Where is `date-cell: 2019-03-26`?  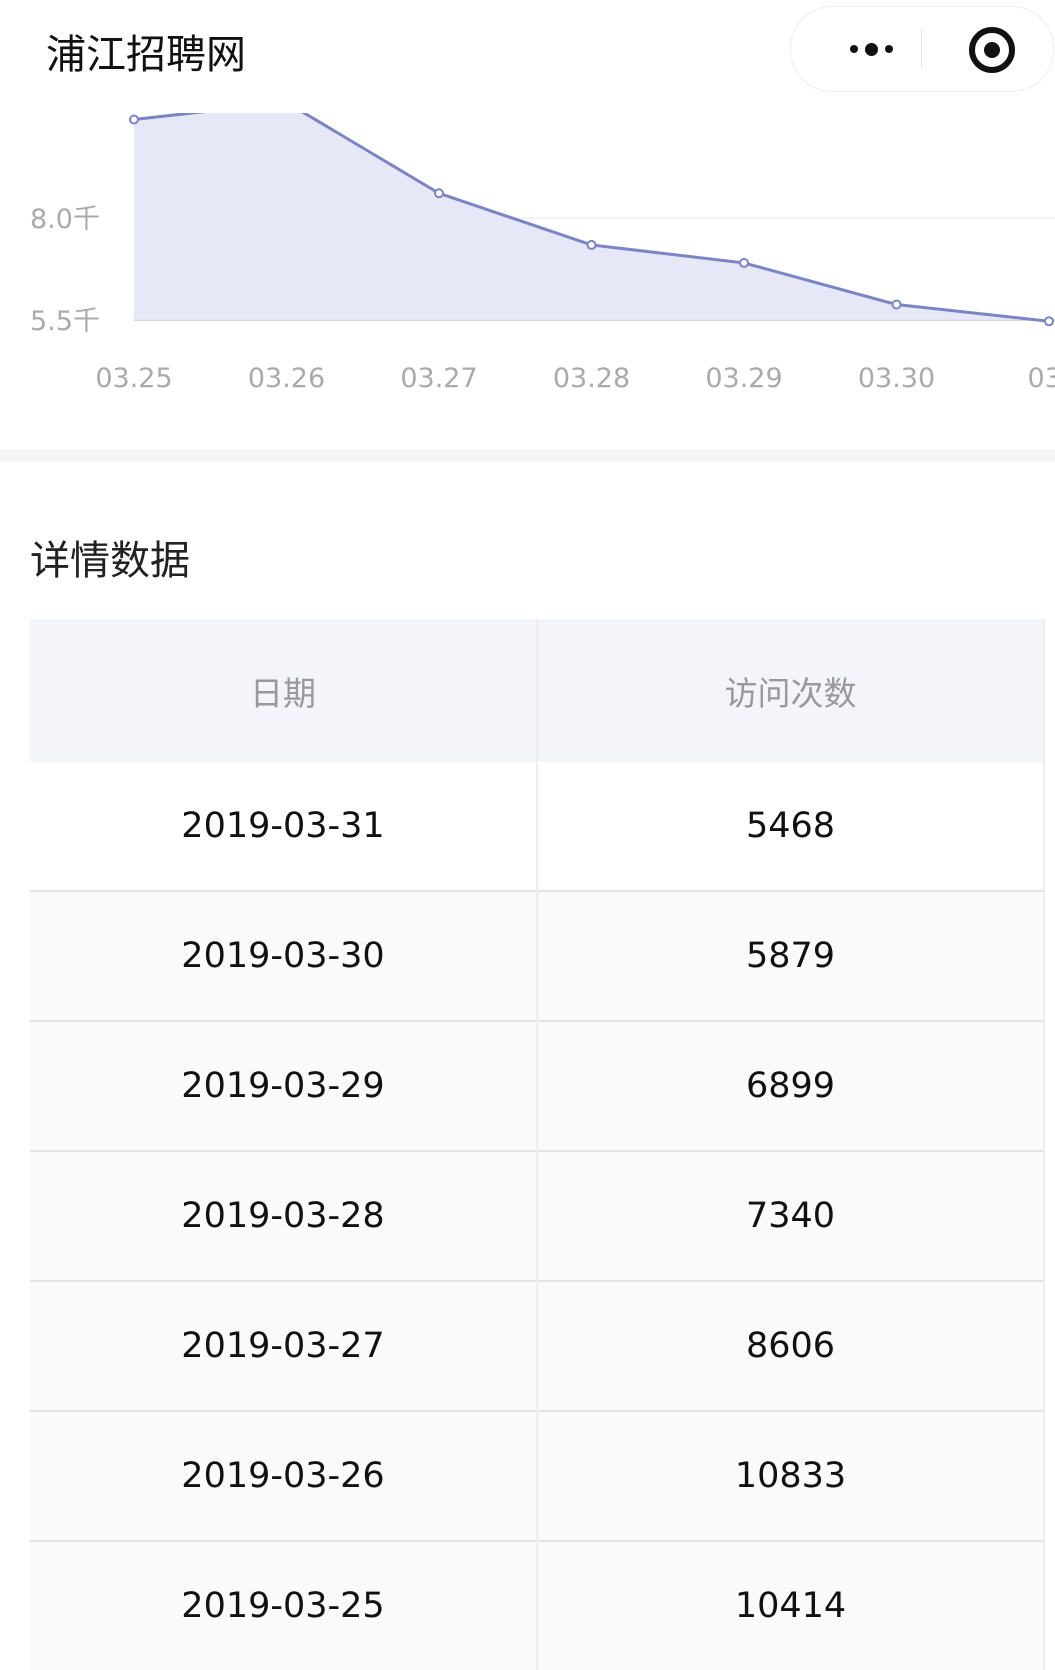 date-cell: 2019-03-26 is located at coordinates (284, 1475).